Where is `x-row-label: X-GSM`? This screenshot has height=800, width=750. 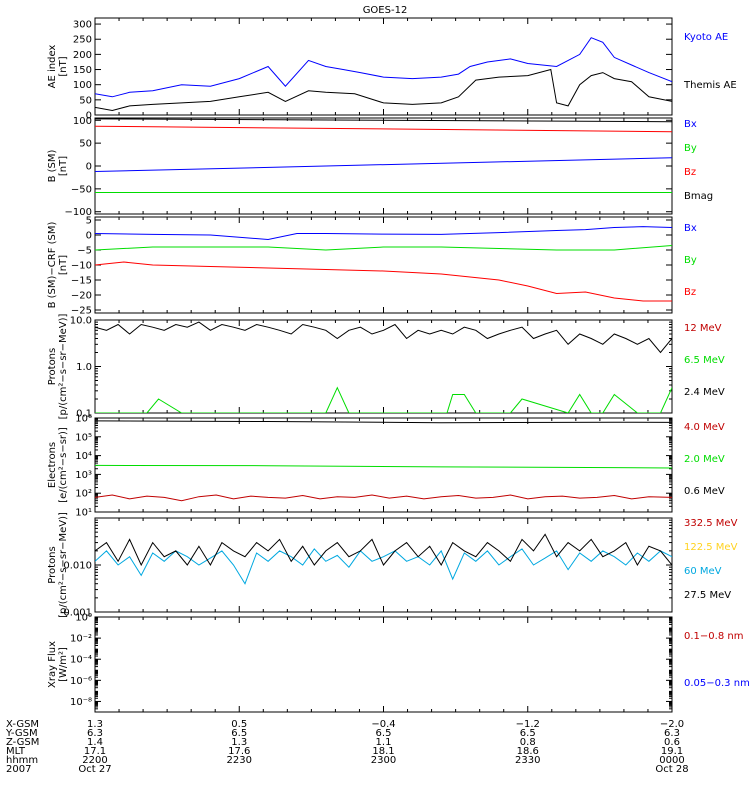
x-row-label: X-GSM is located at coordinates (22, 724).